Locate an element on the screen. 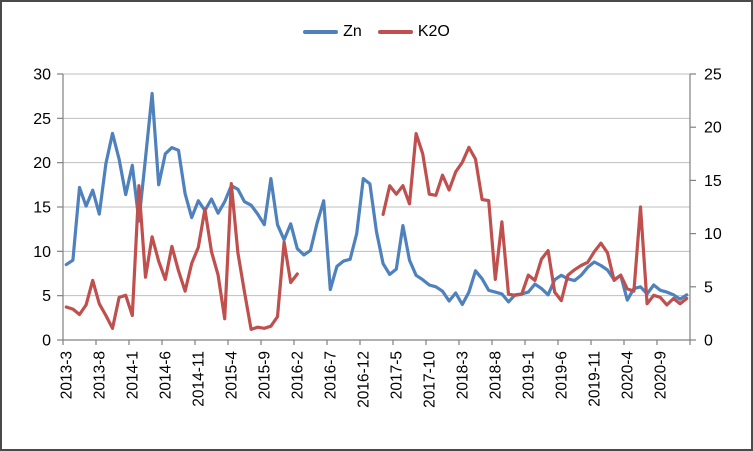  x-axis-tick-label: 2016-12 is located at coordinates (363, 379).